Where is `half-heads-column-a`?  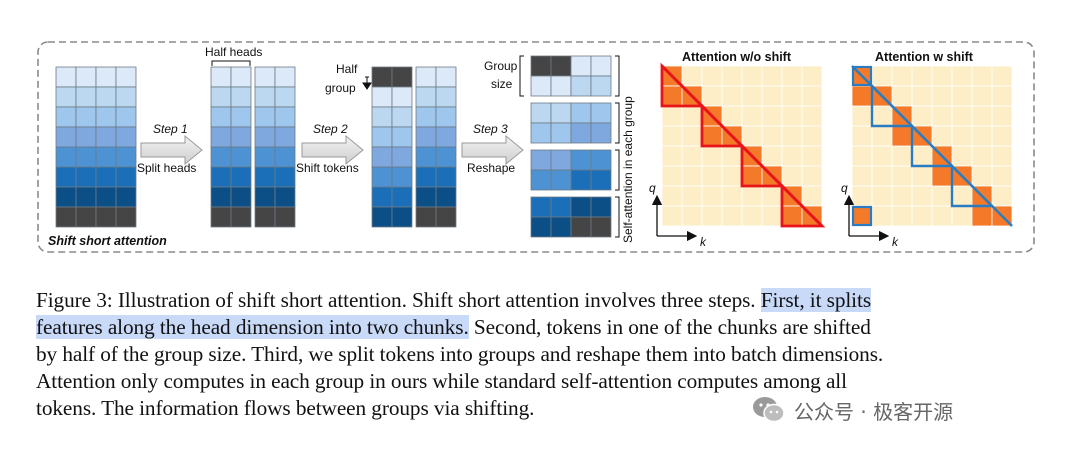
half-heads-column-a is located at coordinates (231, 147).